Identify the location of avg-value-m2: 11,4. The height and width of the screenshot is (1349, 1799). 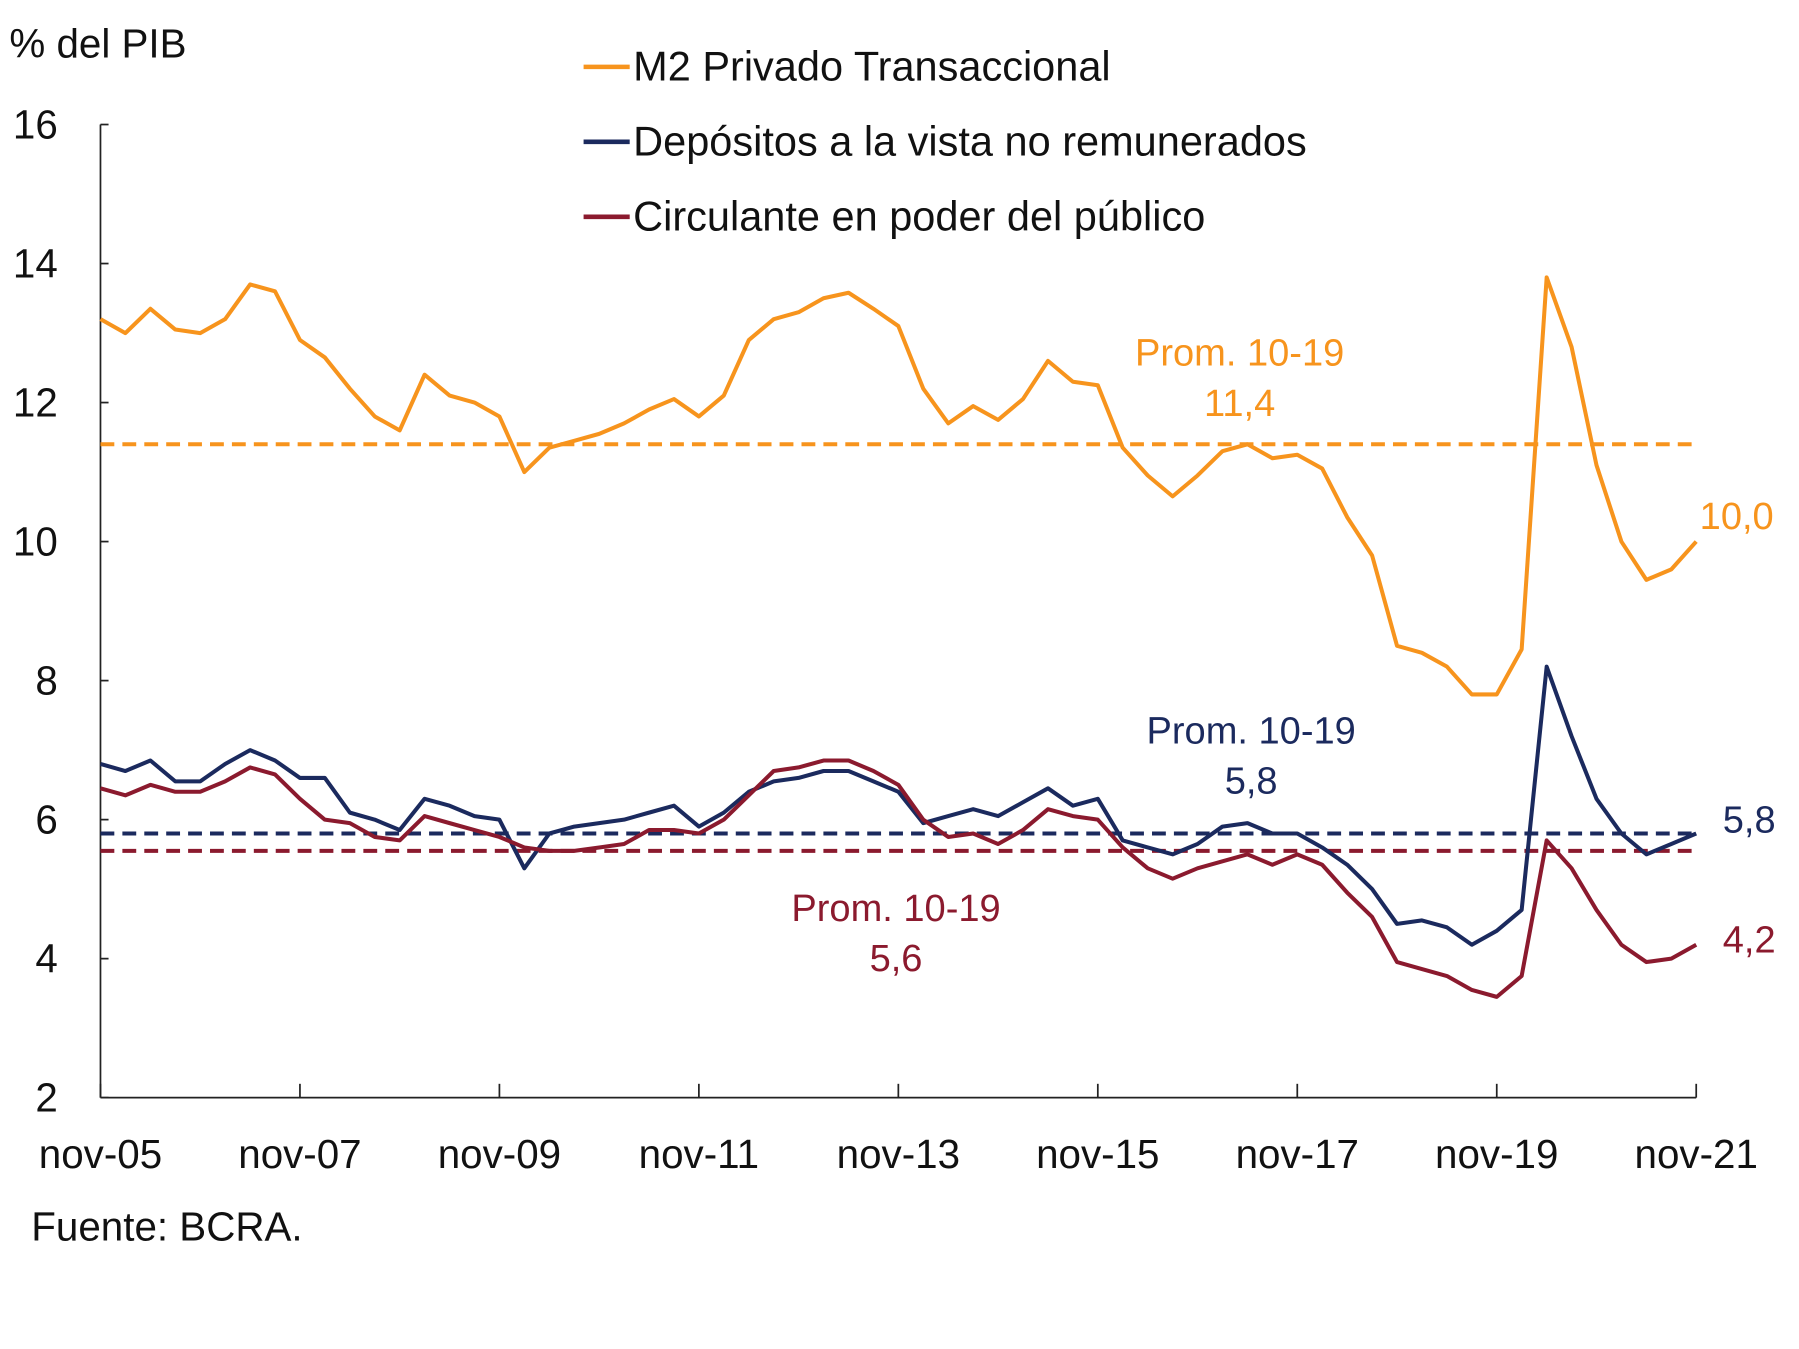
(1239, 404).